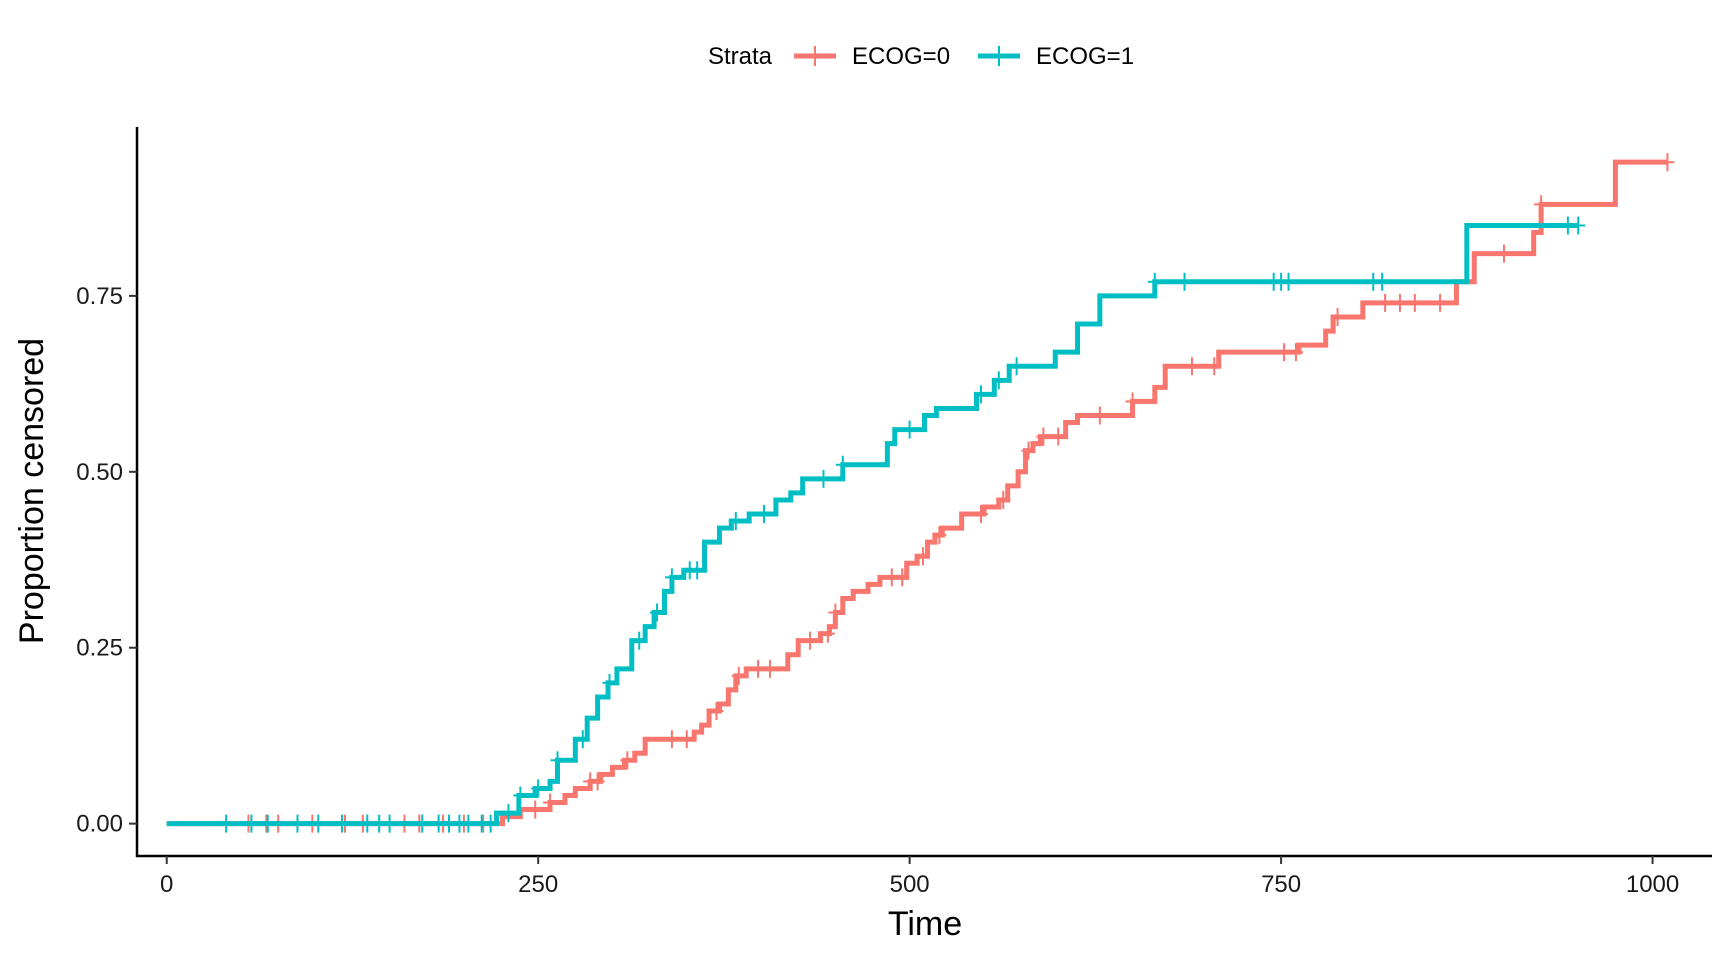 This screenshot has height=960, width=1728. I want to click on x-tick-label: 750, so click(1281, 884).